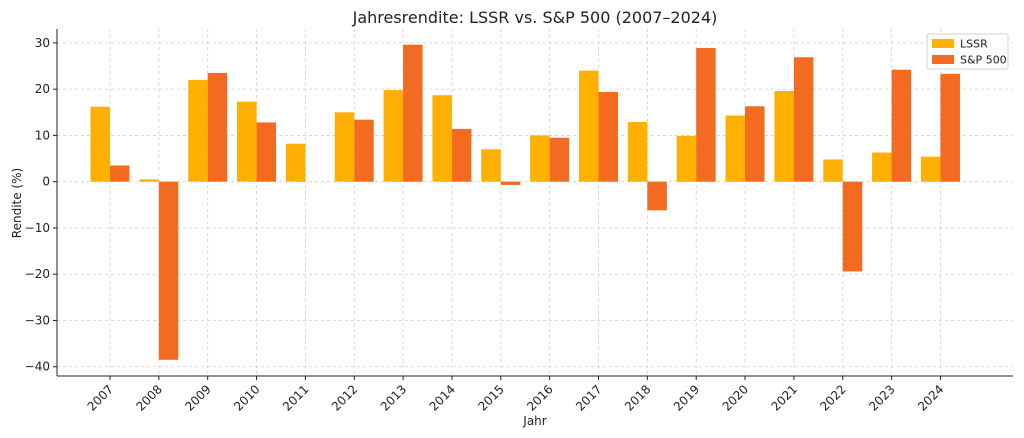  I want to click on bar-lssr-2021, so click(784, 136).